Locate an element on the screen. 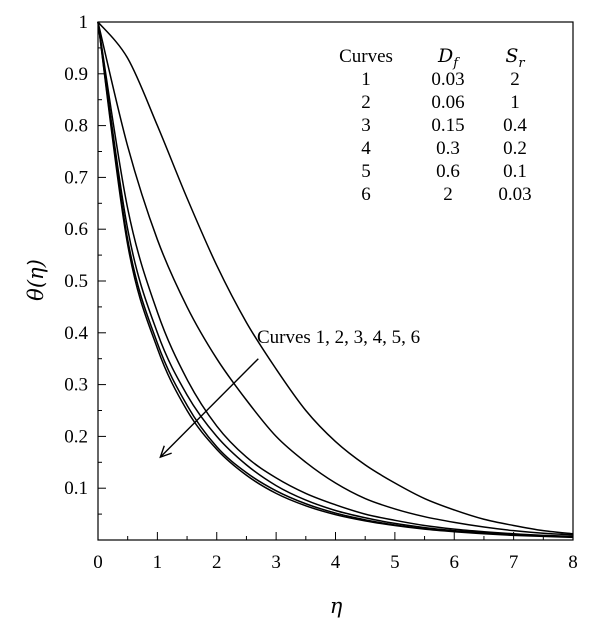  table-cell: 0.15 is located at coordinates (447, 125).